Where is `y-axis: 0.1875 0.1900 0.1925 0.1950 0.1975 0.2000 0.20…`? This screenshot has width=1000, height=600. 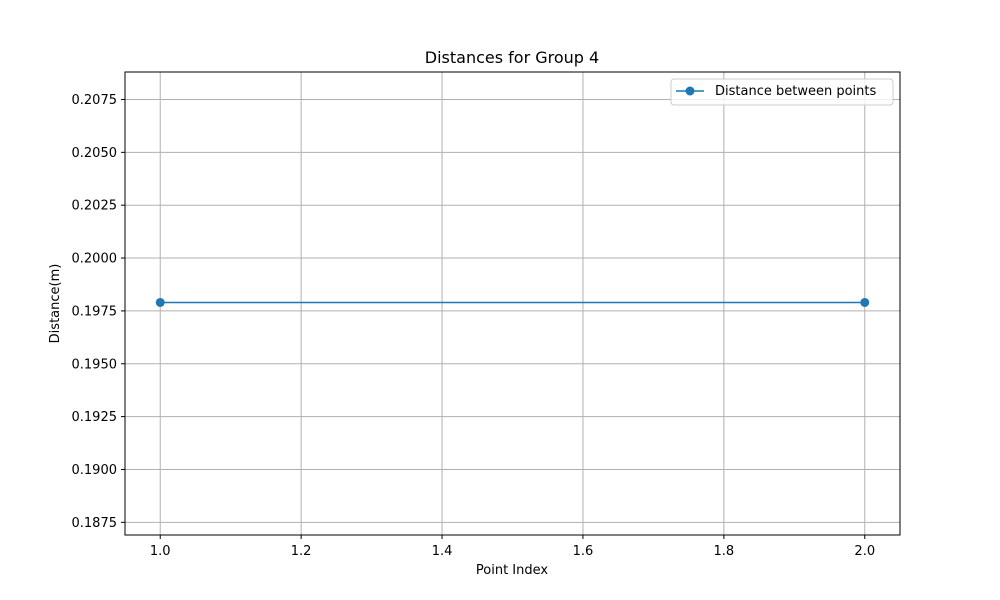 y-axis: 0.1875 0.1900 0.1925 0.1950 0.1975 0.2000 0.20… is located at coordinates (98, 312).